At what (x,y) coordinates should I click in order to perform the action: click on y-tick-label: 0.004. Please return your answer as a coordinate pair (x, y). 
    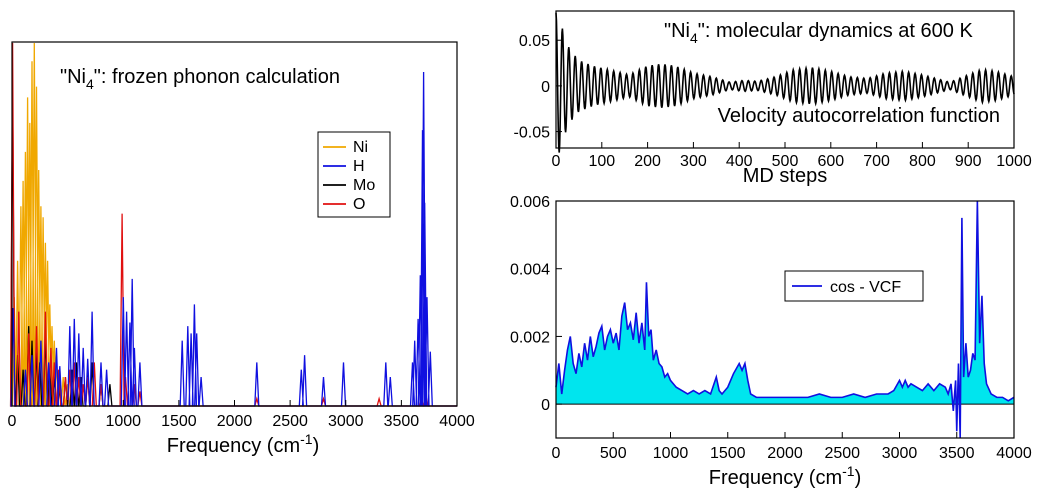
    Looking at the image, I should click on (530, 270).